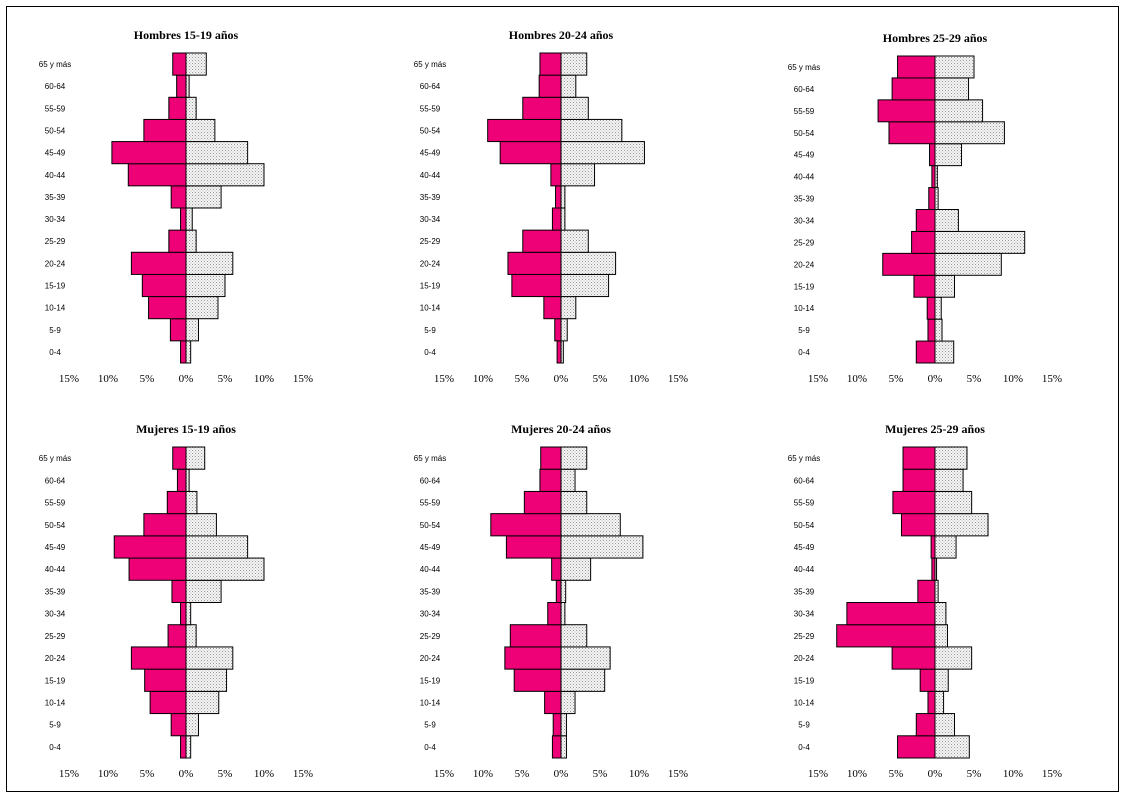 The image size is (1125, 798). Describe the element at coordinates (55, 64) in the screenshot. I see `category-label: 65 y más` at that location.